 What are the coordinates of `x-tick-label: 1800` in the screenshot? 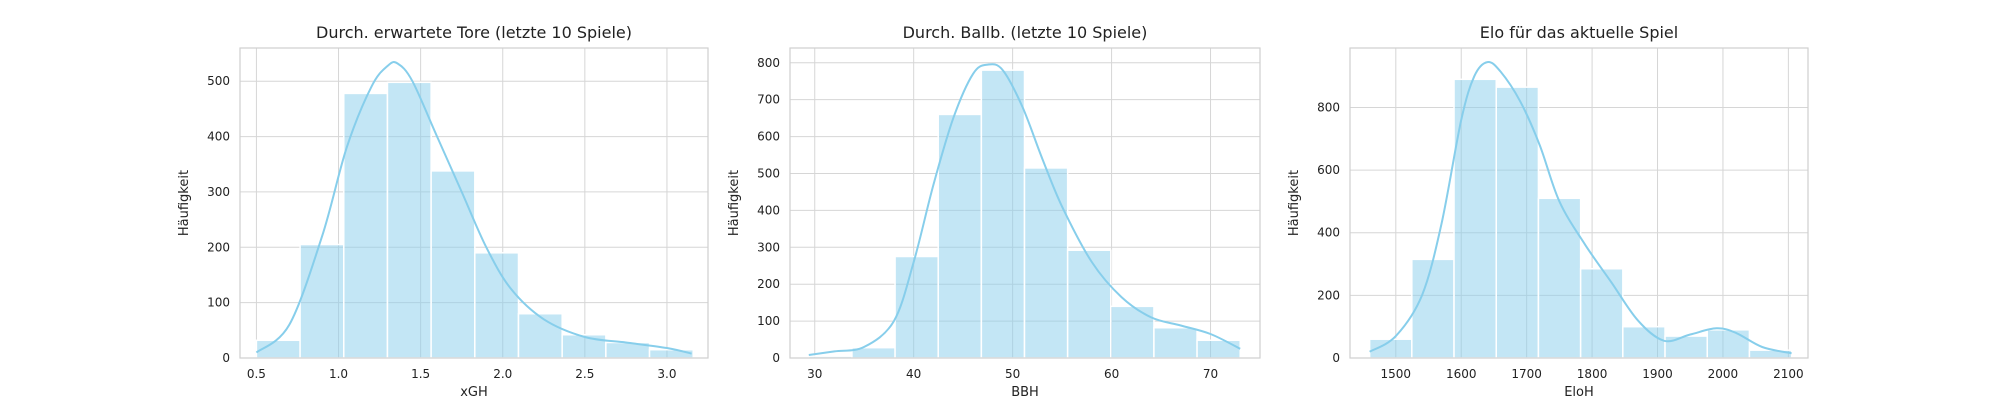 It's located at (1592, 374).